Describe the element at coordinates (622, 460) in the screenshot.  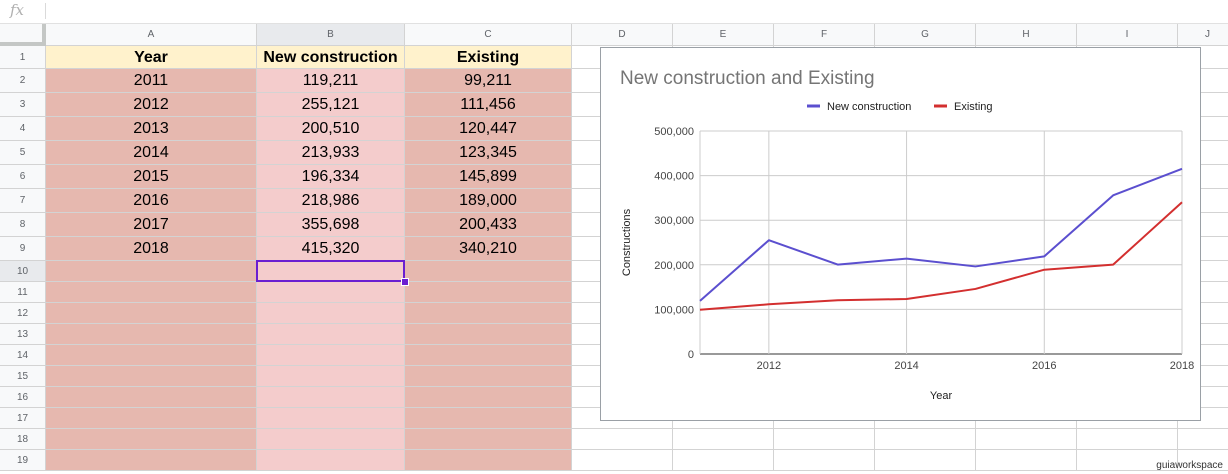
I see `cell-d19` at that location.